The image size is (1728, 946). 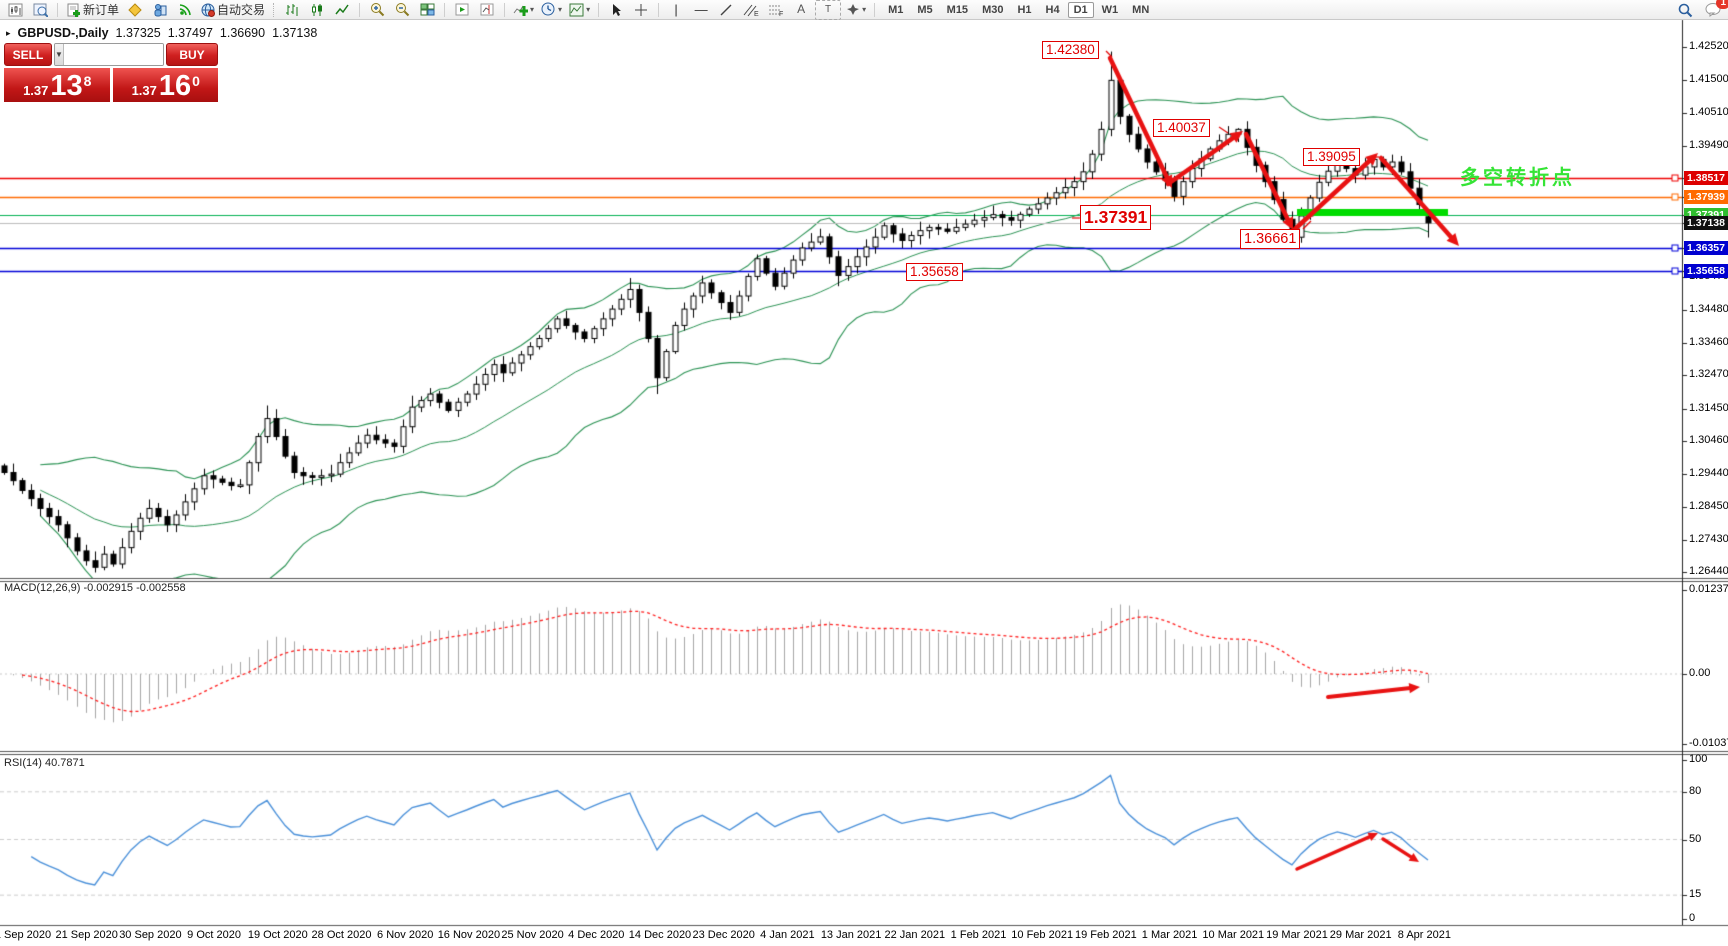 What do you see at coordinates (1695, 838) in the screenshot?
I see `rsi-axis-label: 50` at bounding box center [1695, 838].